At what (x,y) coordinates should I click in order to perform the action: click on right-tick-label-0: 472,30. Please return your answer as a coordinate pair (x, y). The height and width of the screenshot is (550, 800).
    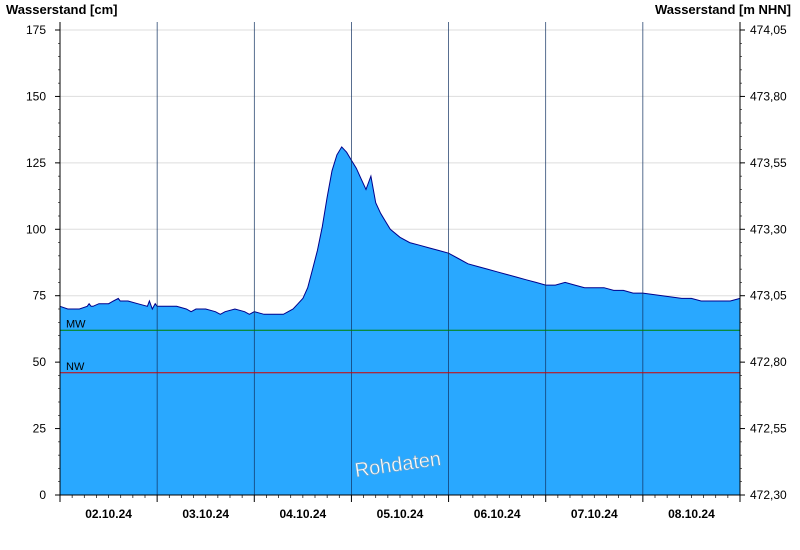
    Looking at the image, I should click on (768, 495).